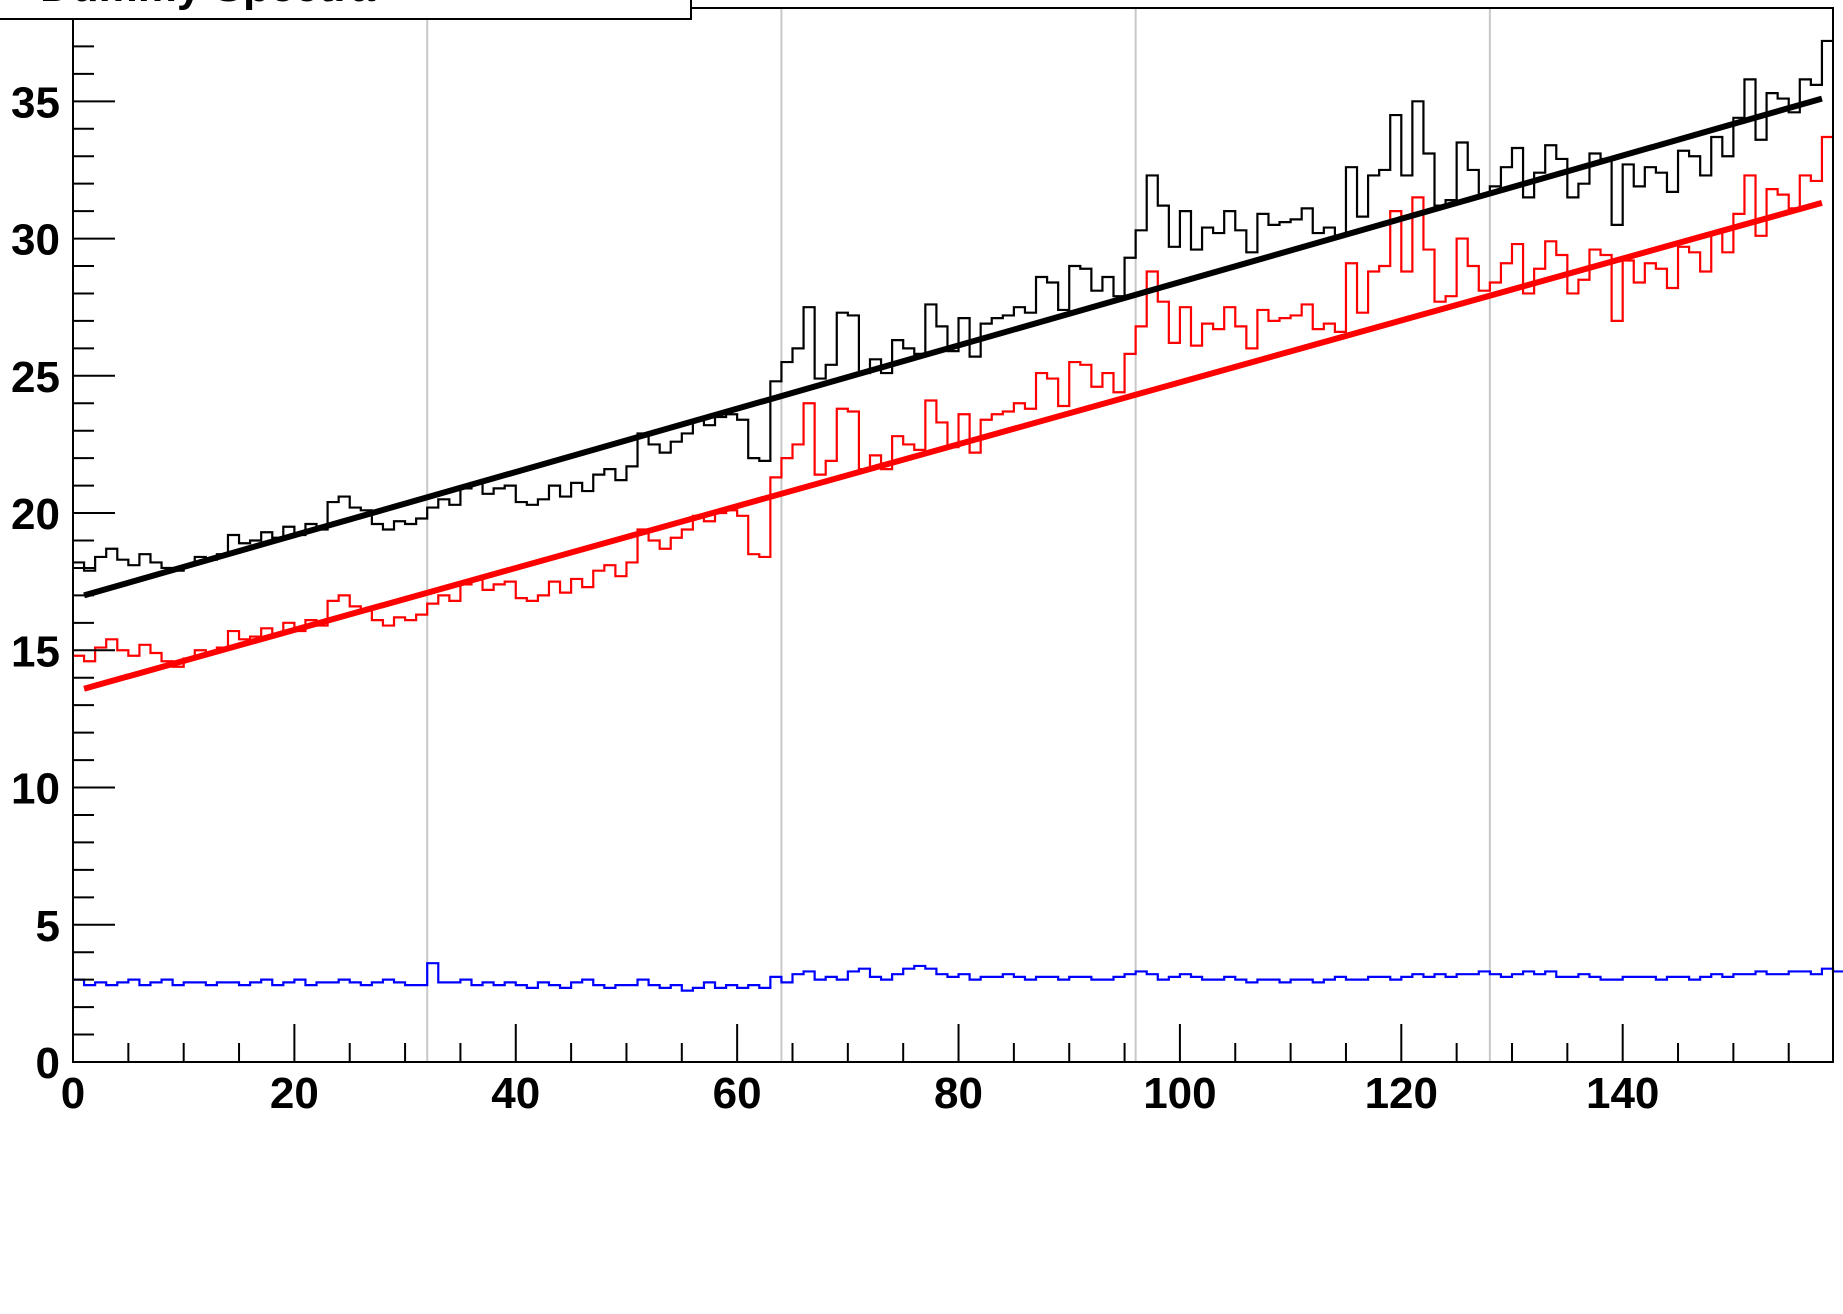 This screenshot has height=1314, width=1843. Describe the element at coordinates (958, 1093) in the screenshot. I see `x-tick-label: 80` at that location.